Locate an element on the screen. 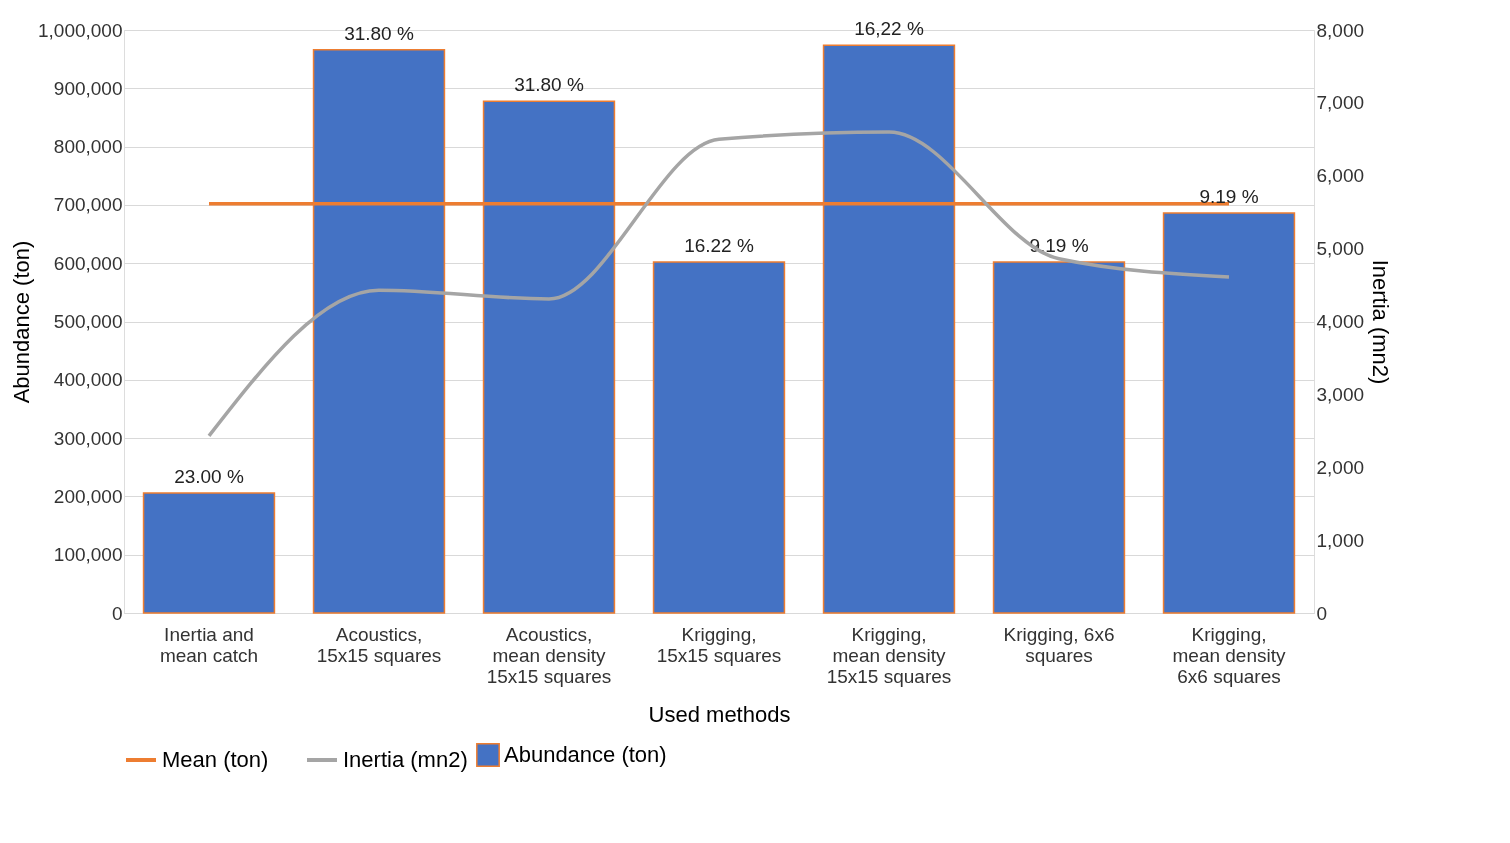 This screenshot has height=843, width=1510. x-tick-label: Krigging, 15x15 squares is located at coordinates (719, 644).